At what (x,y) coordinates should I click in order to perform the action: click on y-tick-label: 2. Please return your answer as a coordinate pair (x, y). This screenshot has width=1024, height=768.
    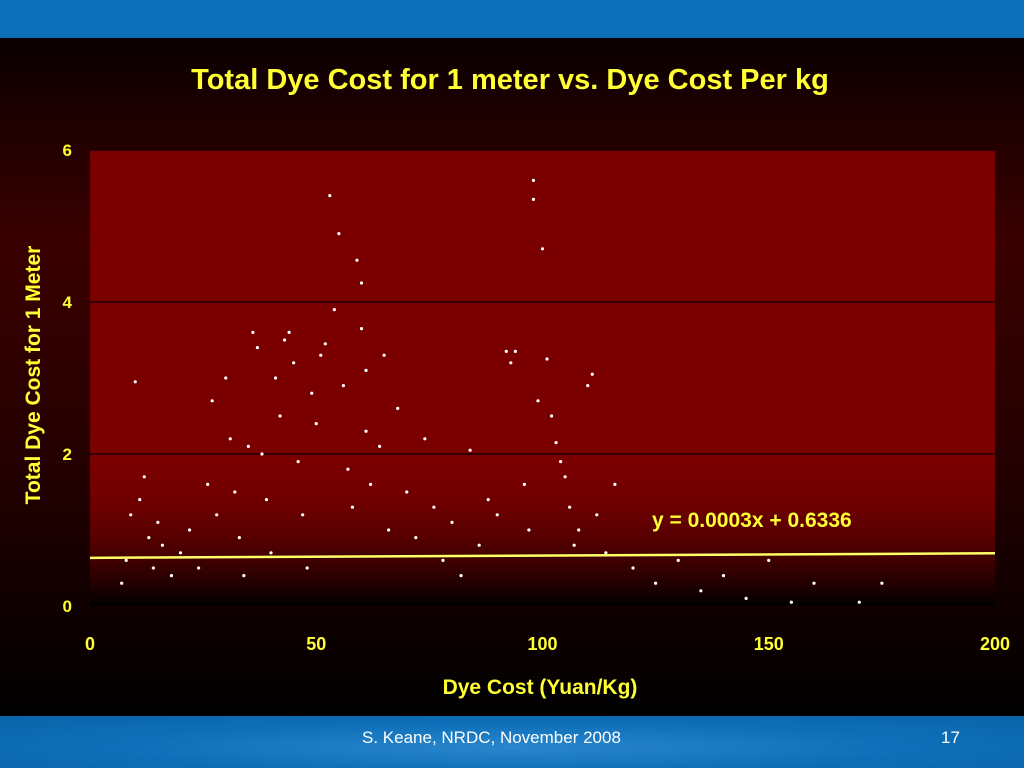
    Looking at the image, I should click on (67, 454).